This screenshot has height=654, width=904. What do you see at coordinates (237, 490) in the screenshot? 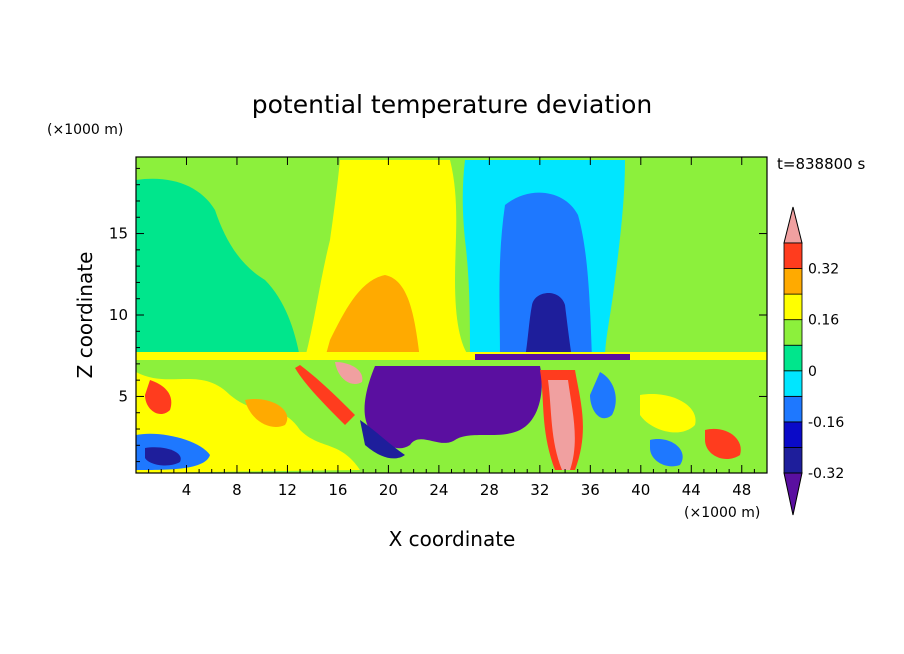
I see `x-tick-label: 8` at bounding box center [237, 490].